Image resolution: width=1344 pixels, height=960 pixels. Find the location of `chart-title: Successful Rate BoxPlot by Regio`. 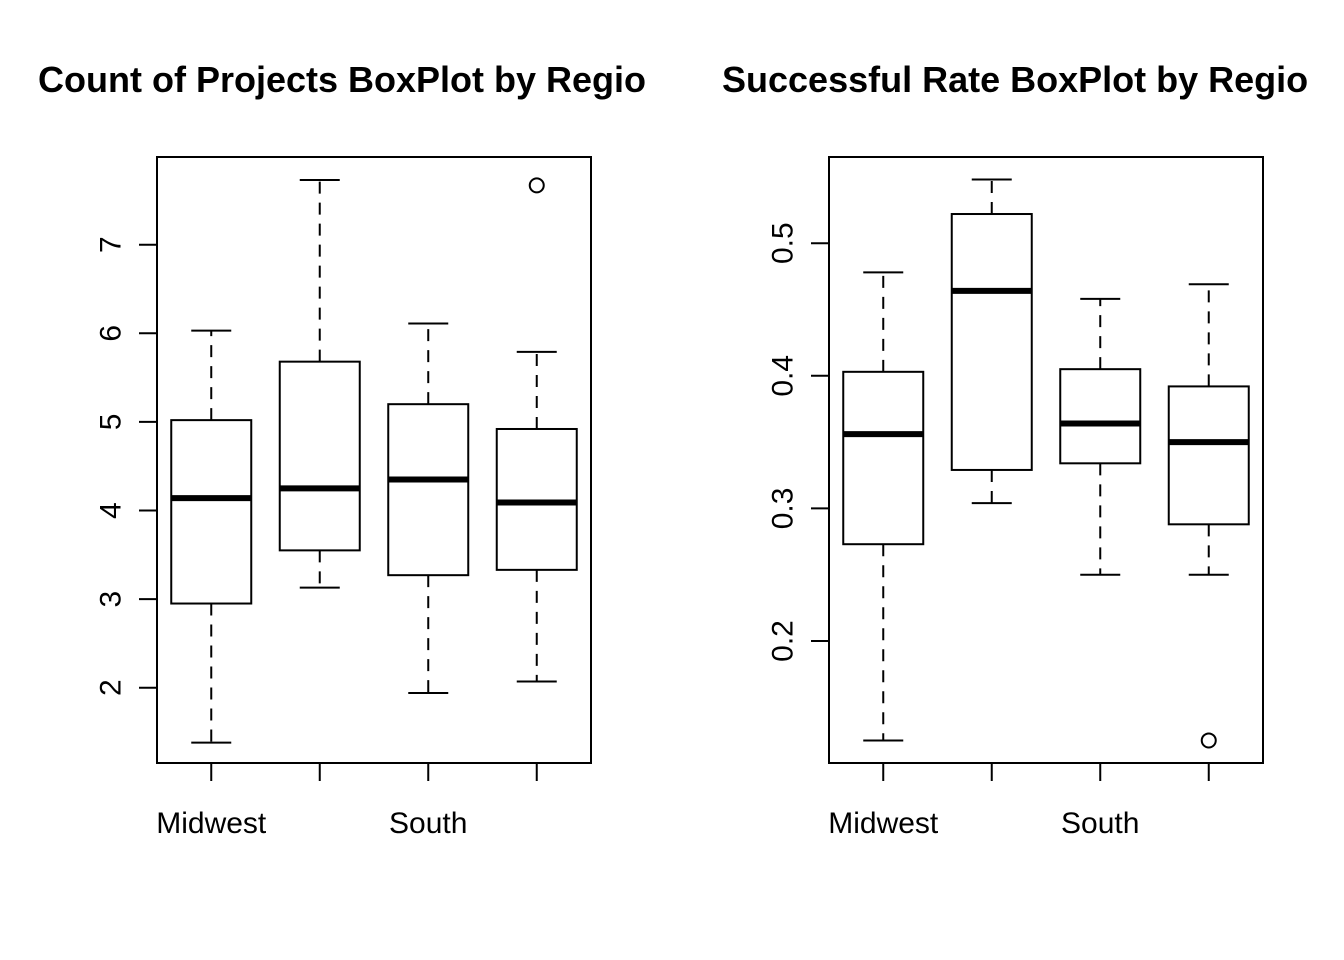

chart-title: Successful Rate BoxPlot by Regio is located at coordinates (1015, 79).